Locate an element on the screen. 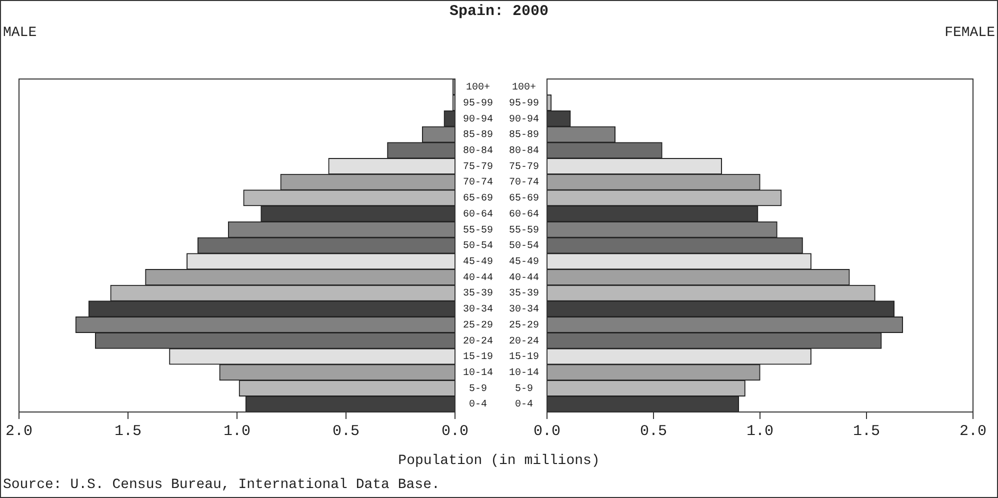  chart-subtitle: FEMALE is located at coordinates (969, 33).